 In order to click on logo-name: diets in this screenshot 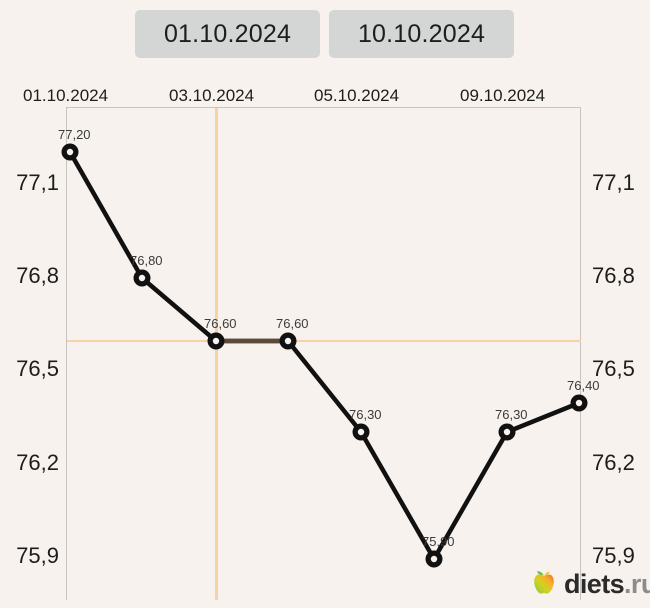, I will do `click(594, 583)`.